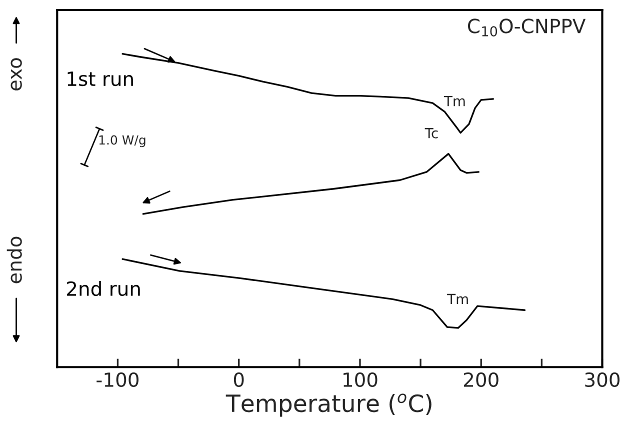 The image size is (628, 435). What do you see at coordinates (239, 380) in the screenshot?
I see `x-tick-label: 0` at bounding box center [239, 380].